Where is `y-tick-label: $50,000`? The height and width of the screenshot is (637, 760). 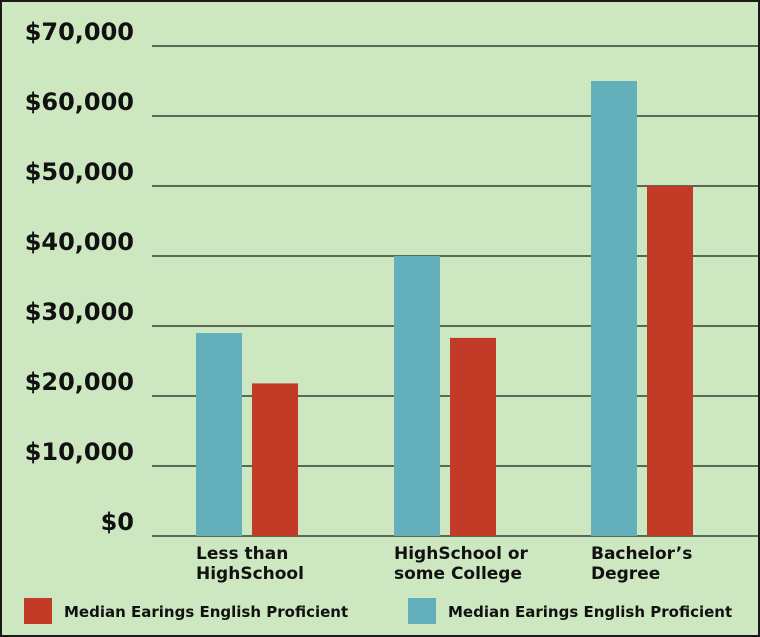 y-tick-label: $50,000 is located at coordinates (79, 172).